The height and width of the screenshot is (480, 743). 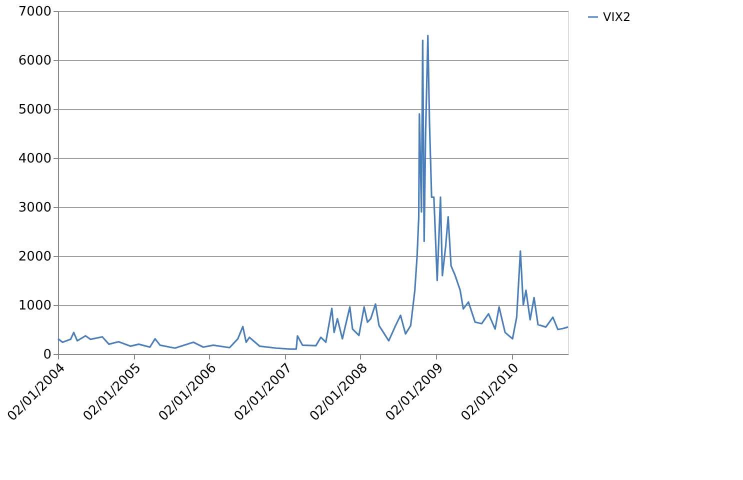 I want to click on y-tick-label: 6000, so click(x=35, y=61).